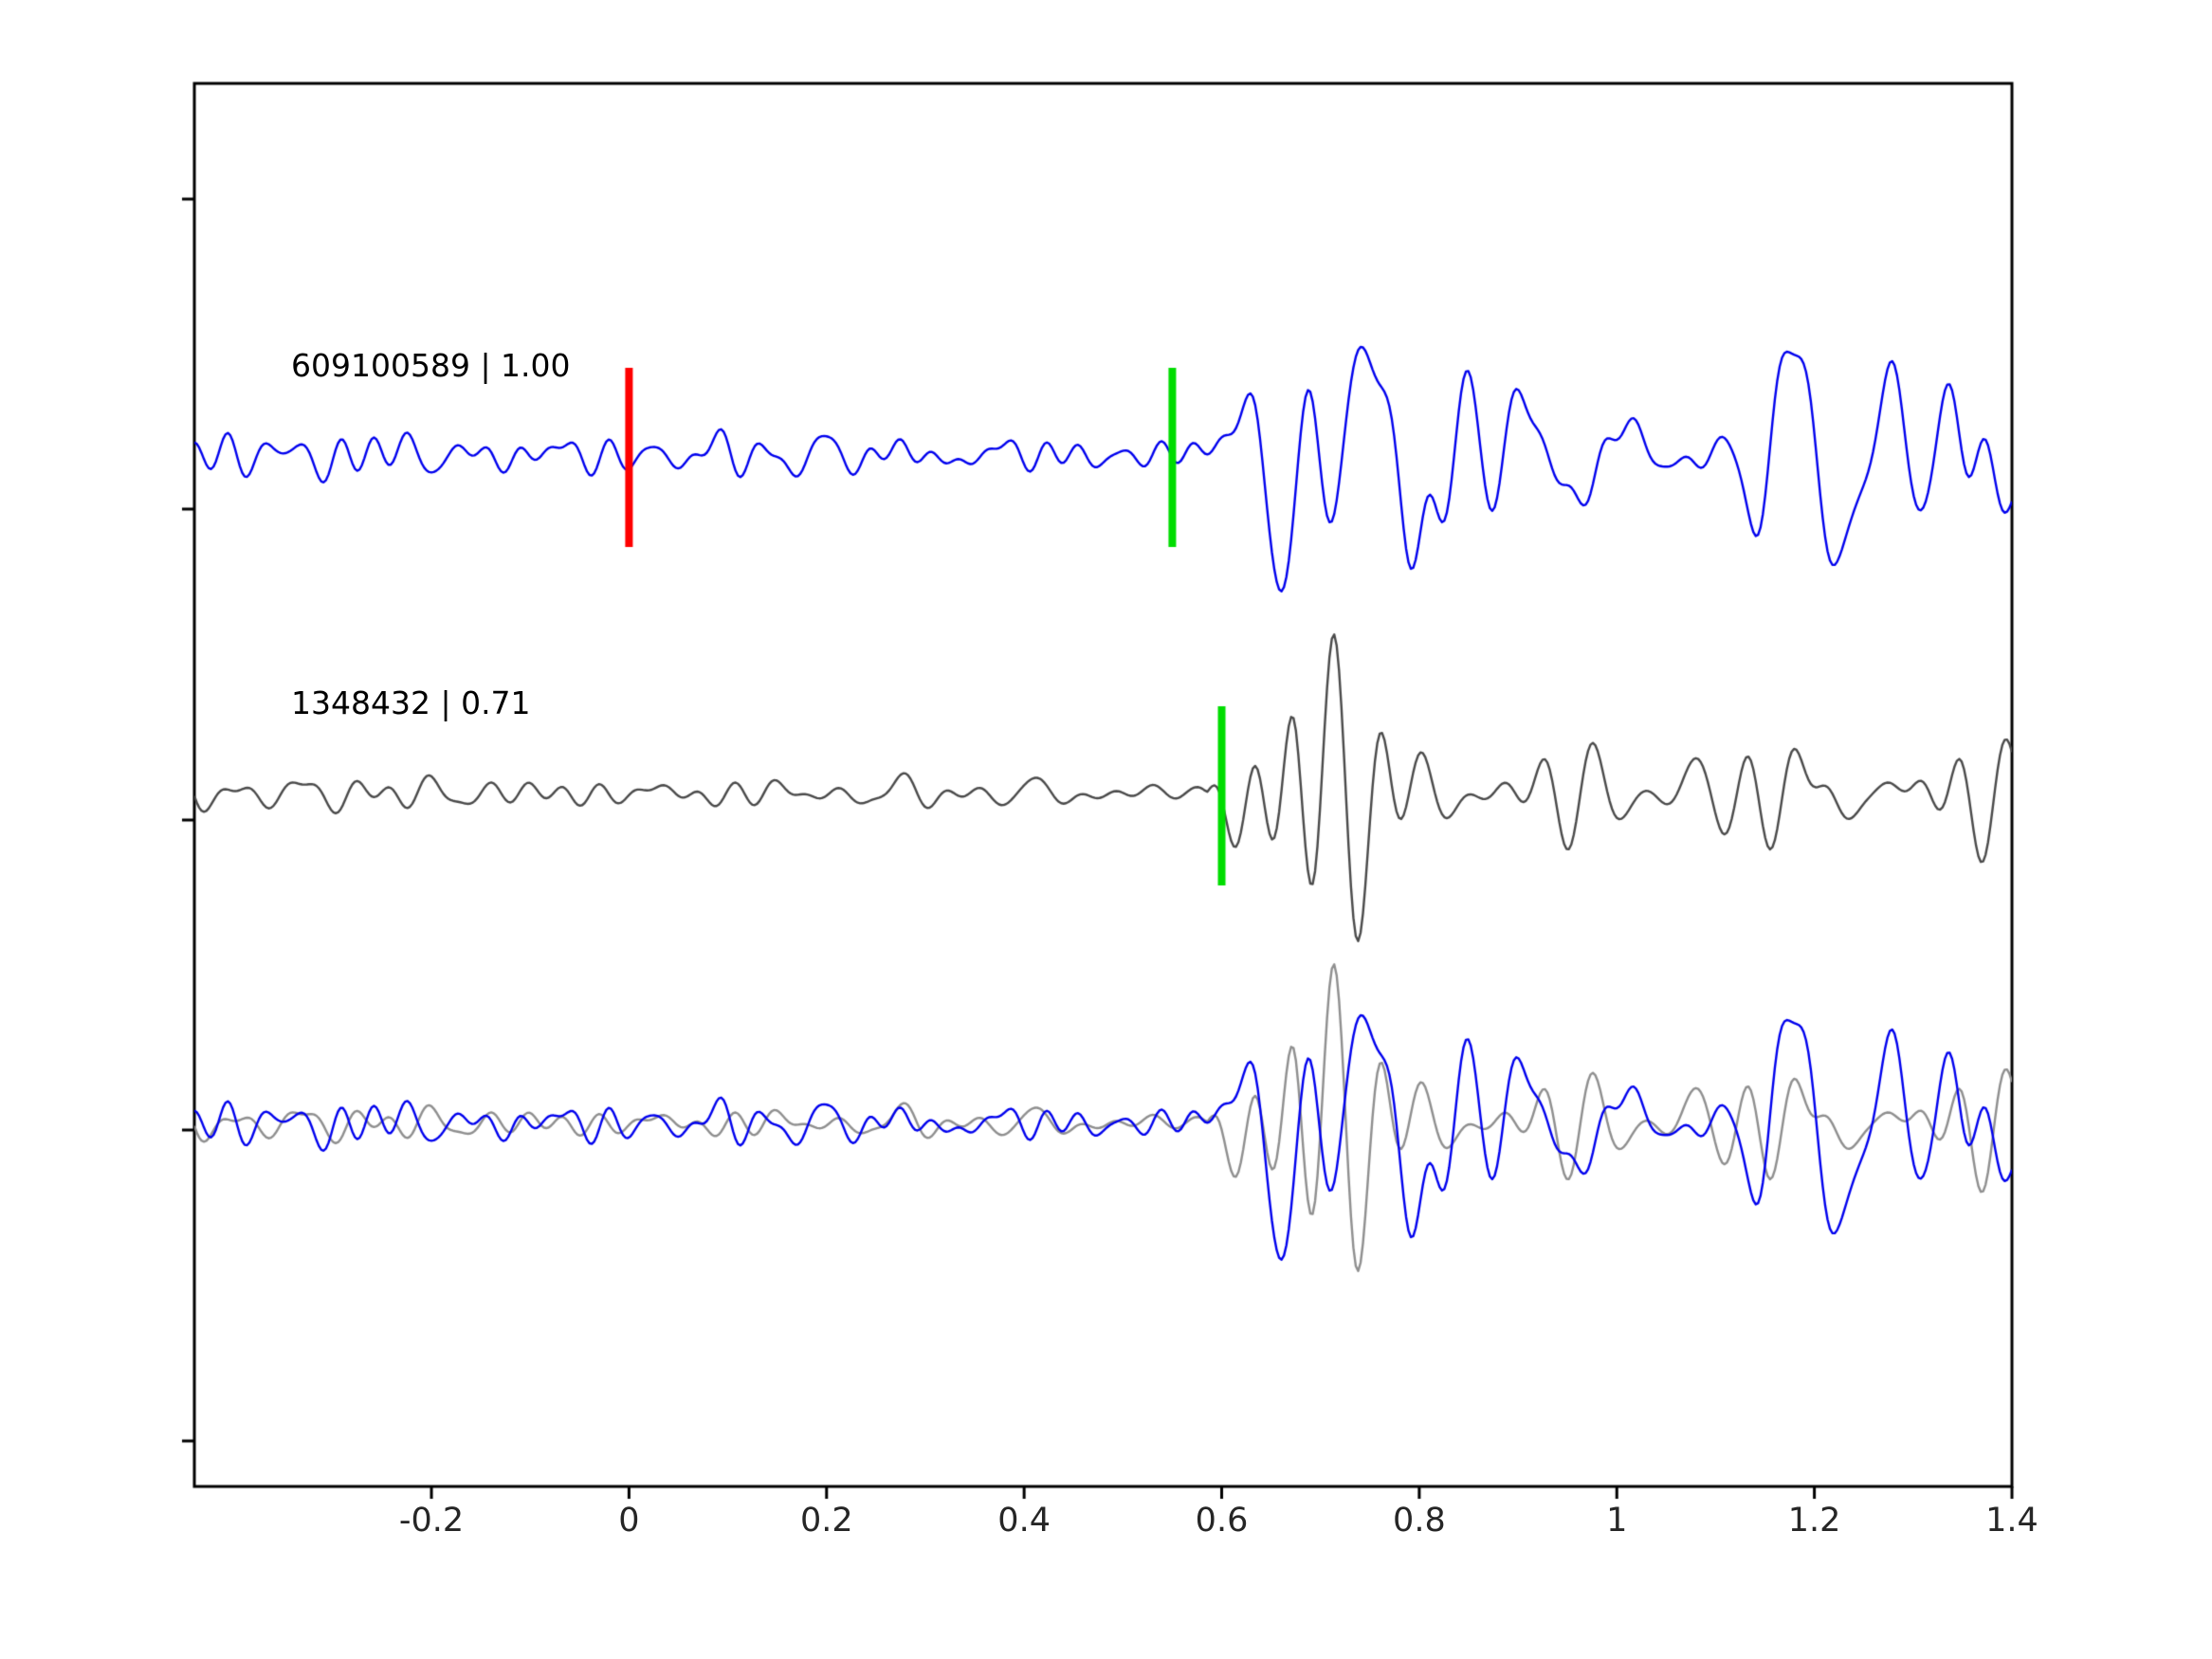 This screenshot has width=2212, height=1659. Describe the element at coordinates (431, 365) in the screenshot. I see `trace-label-reference: 609100589 | 1.00` at that location.